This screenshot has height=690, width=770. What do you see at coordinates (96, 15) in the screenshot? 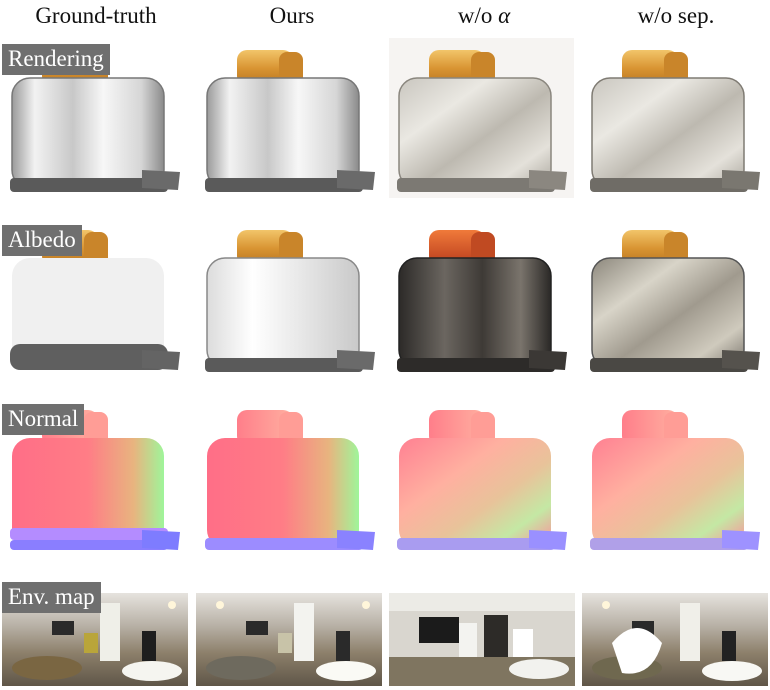
I see `column-header-ground-truth: Ground-truth` at bounding box center [96, 15].